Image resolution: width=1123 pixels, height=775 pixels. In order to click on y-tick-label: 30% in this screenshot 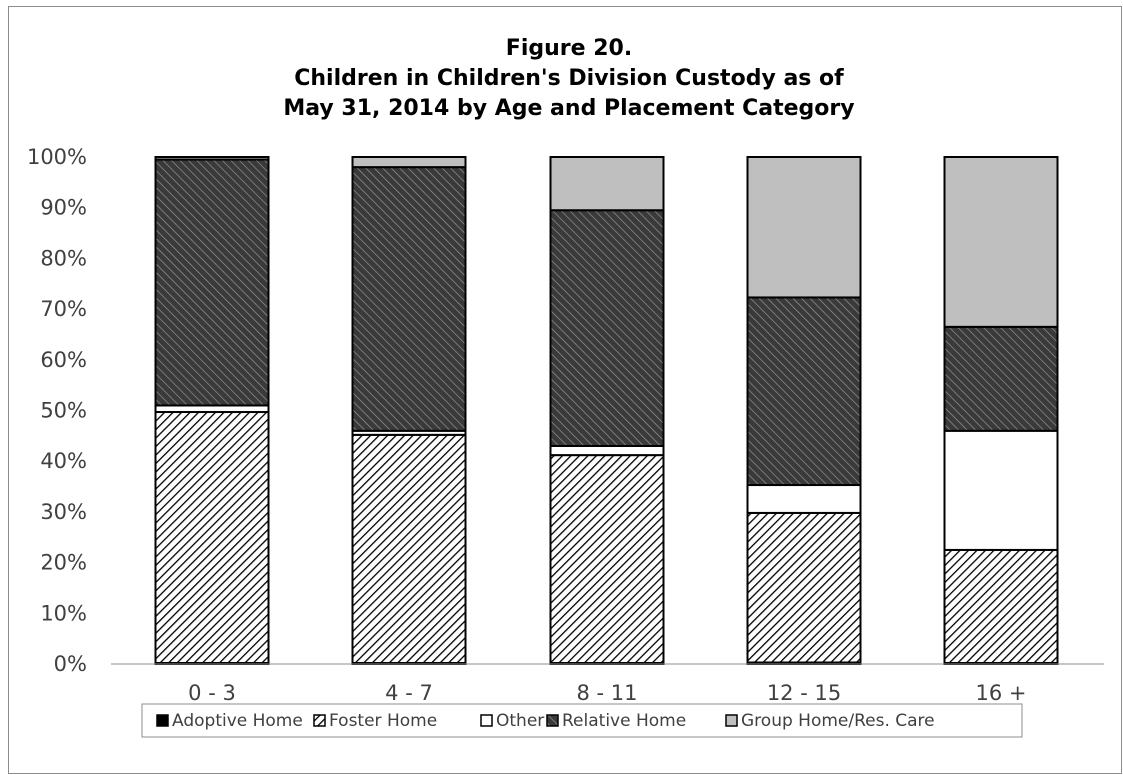, I will do `click(63, 512)`.